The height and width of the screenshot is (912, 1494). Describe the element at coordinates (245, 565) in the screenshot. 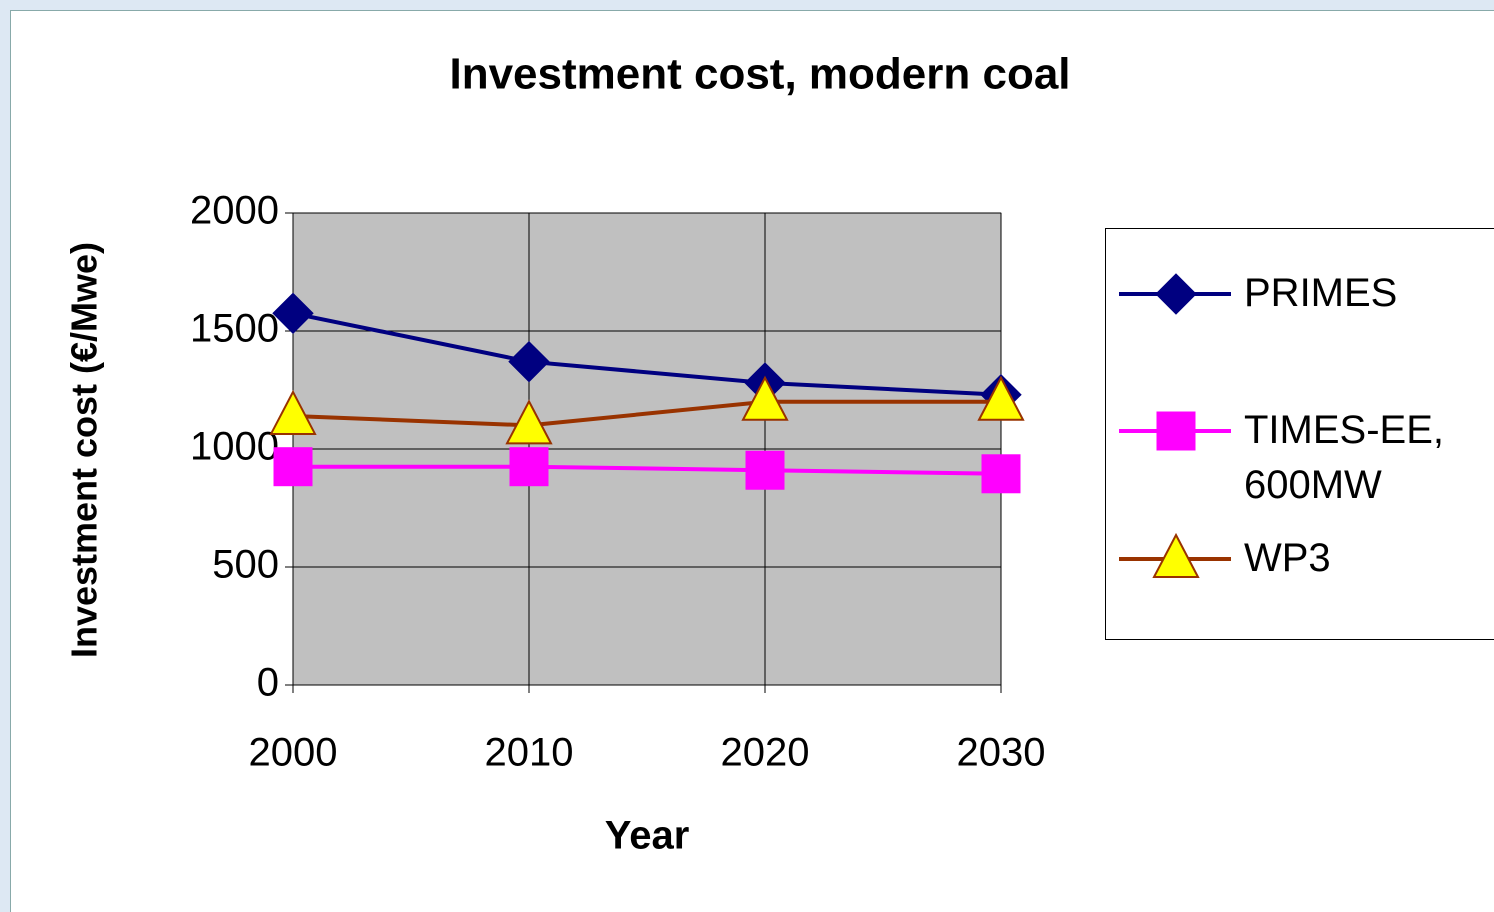

I see `y-tick-label: 500` at that location.